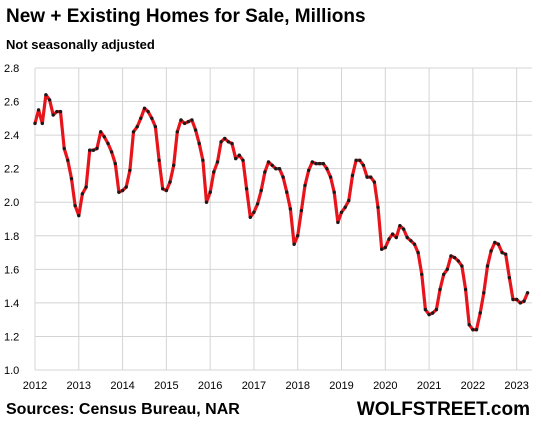 This screenshot has height=428, width=542. What do you see at coordinates (11, 371) in the screenshot?
I see `y-tick-label: 1.0` at bounding box center [11, 371].